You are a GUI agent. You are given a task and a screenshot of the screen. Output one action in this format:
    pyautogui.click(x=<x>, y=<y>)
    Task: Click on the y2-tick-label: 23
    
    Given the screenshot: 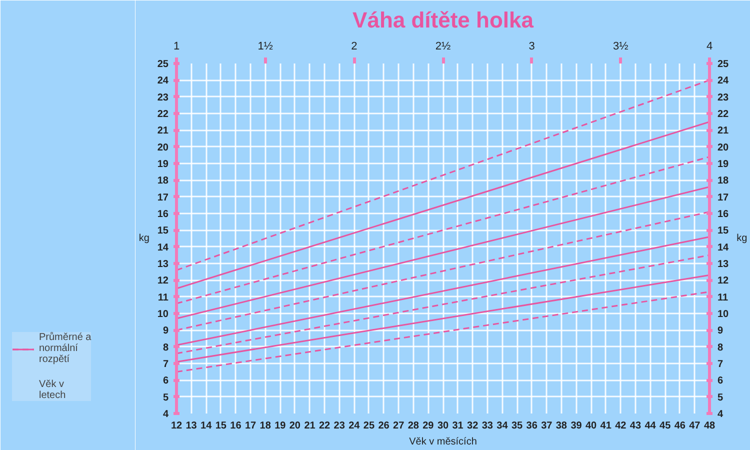 What is the action you would take?
    pyautogui.click(x=724, y=98)
    